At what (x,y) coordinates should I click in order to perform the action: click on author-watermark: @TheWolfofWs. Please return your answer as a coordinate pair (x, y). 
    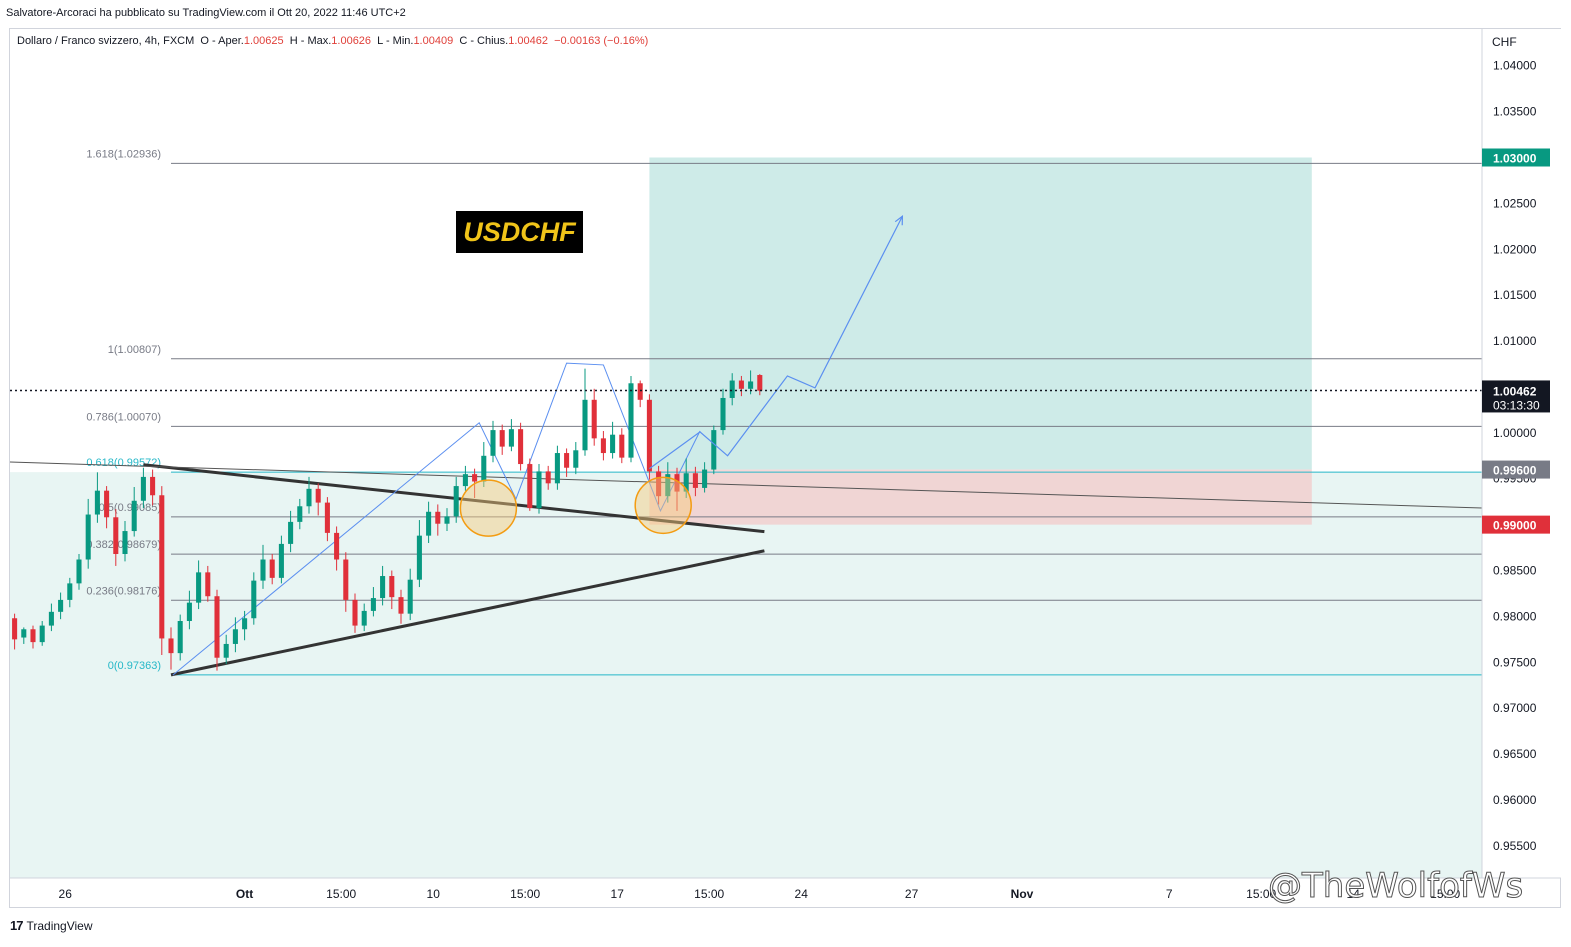
    Looking at the image, I should click on (1395, 886).